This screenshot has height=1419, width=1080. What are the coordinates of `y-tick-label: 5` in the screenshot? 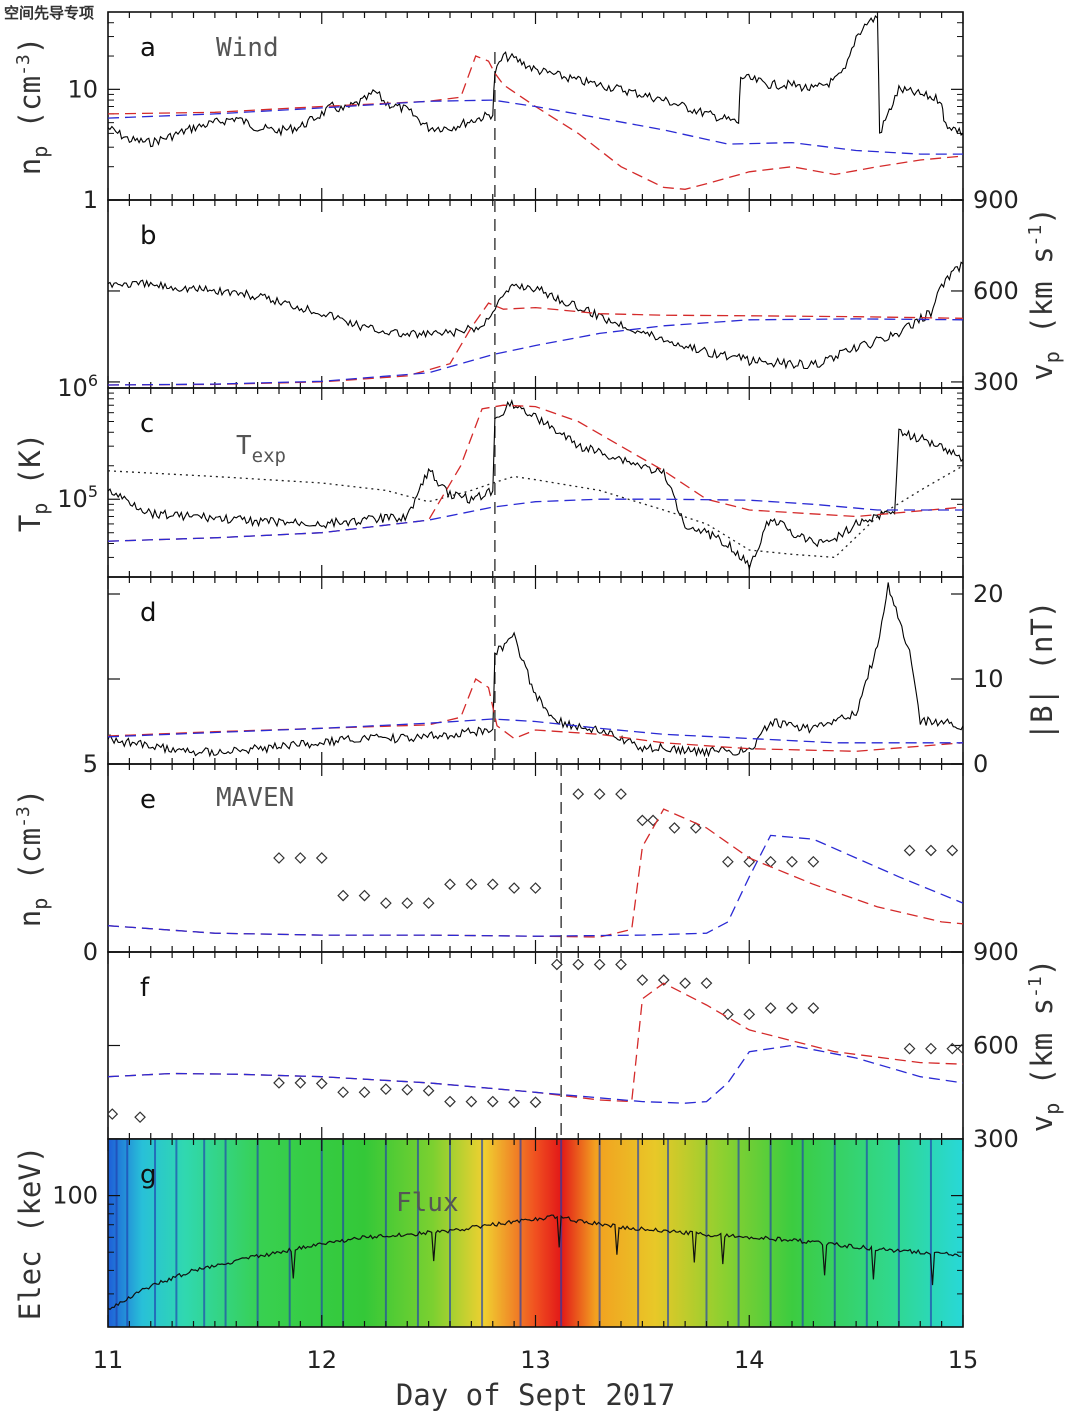 It's located at (90, 764).